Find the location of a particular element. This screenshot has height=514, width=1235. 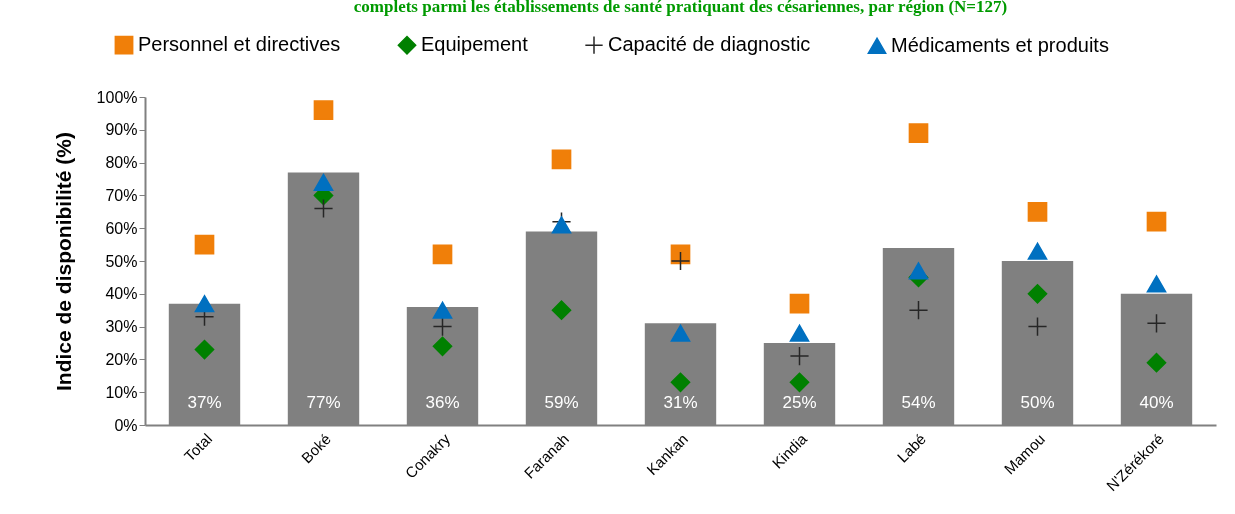

legend-label: Capacité de diagnostic is located at coordinates (709, 44).